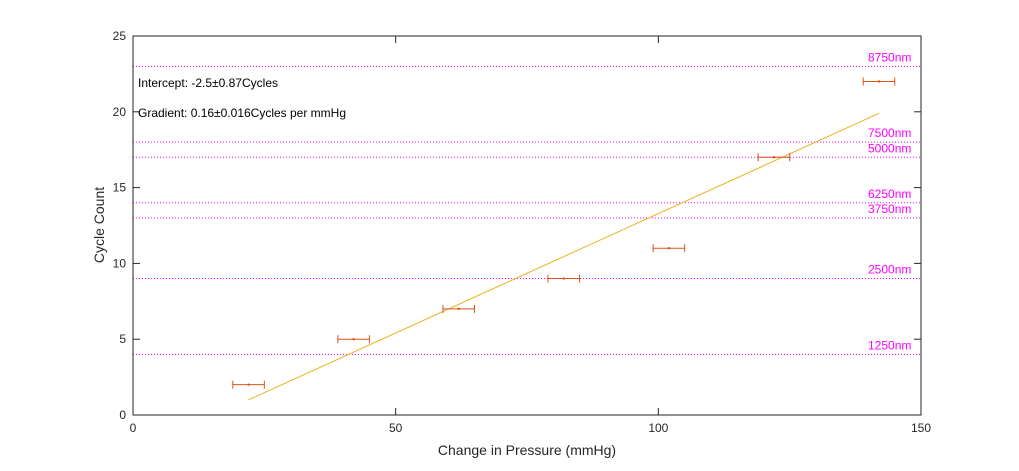  I want to click on x-tick-label: 50, so click(396, 428).